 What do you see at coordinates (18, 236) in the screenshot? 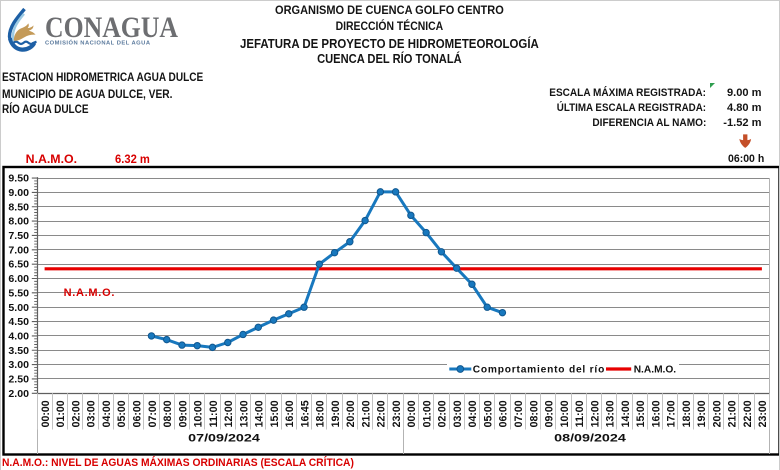
I see `svg-text: 7.50` at bounding box center [18, 236].